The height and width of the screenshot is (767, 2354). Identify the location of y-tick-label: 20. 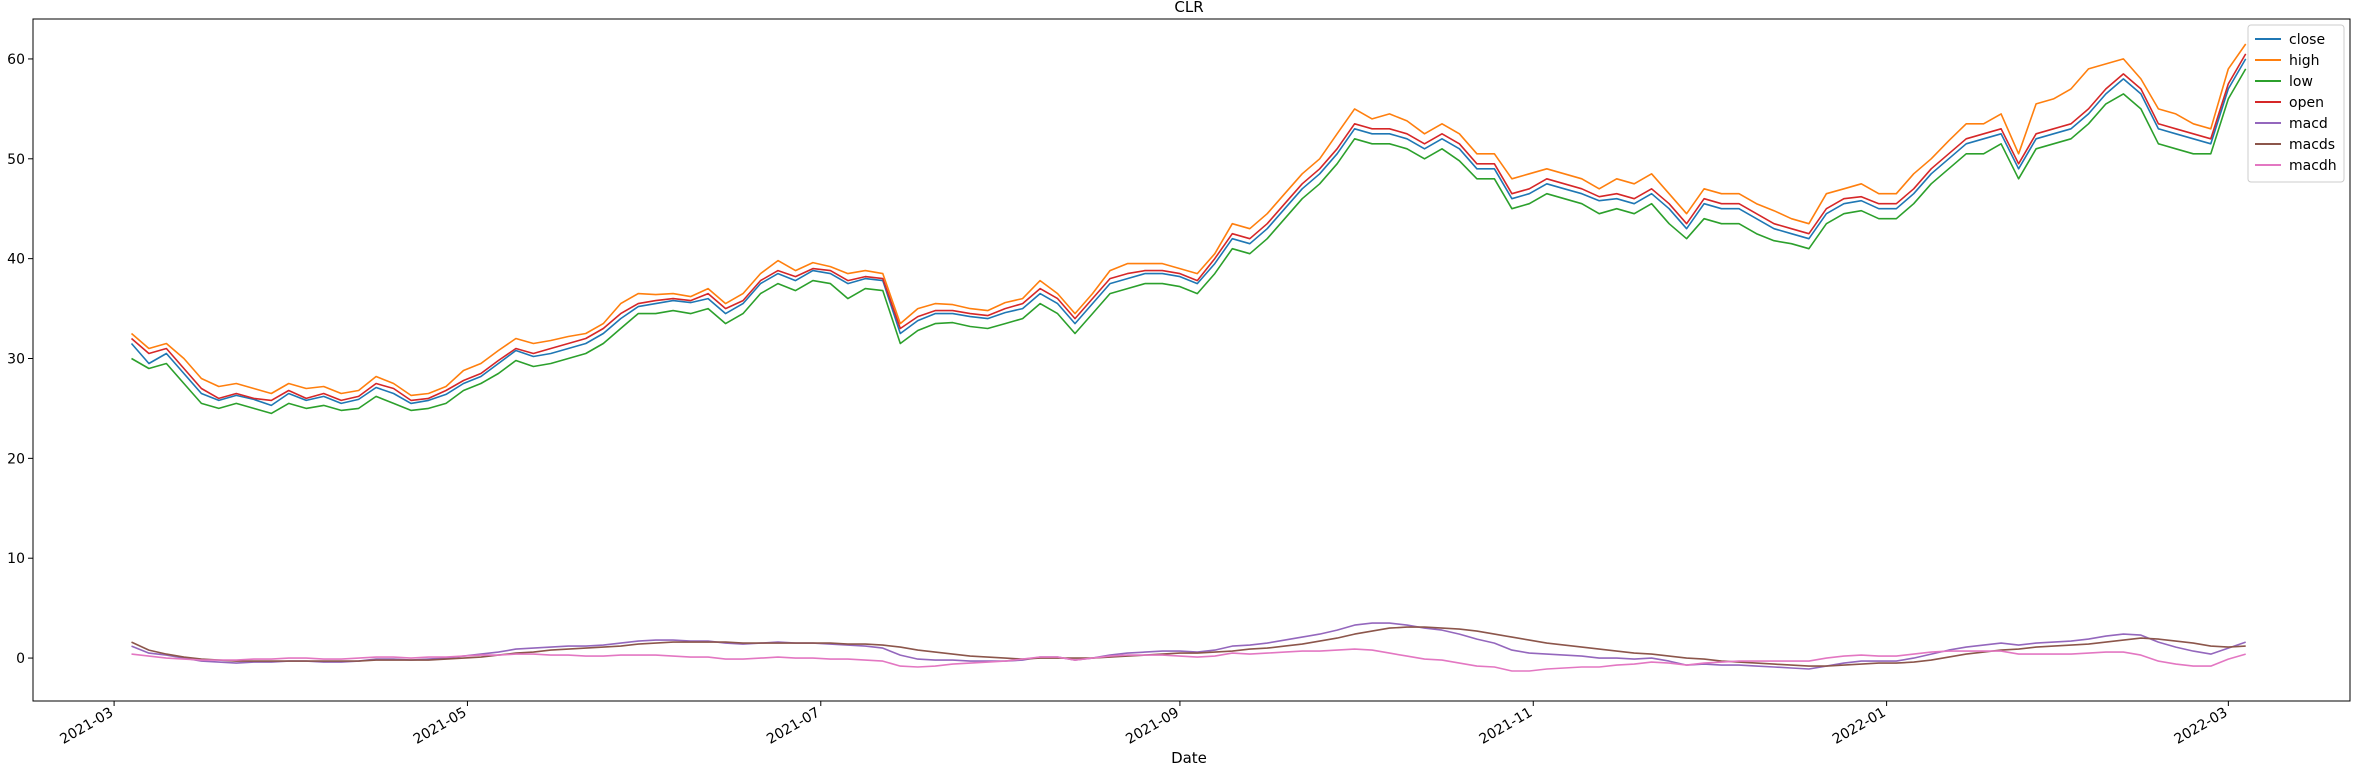
(16, 459).